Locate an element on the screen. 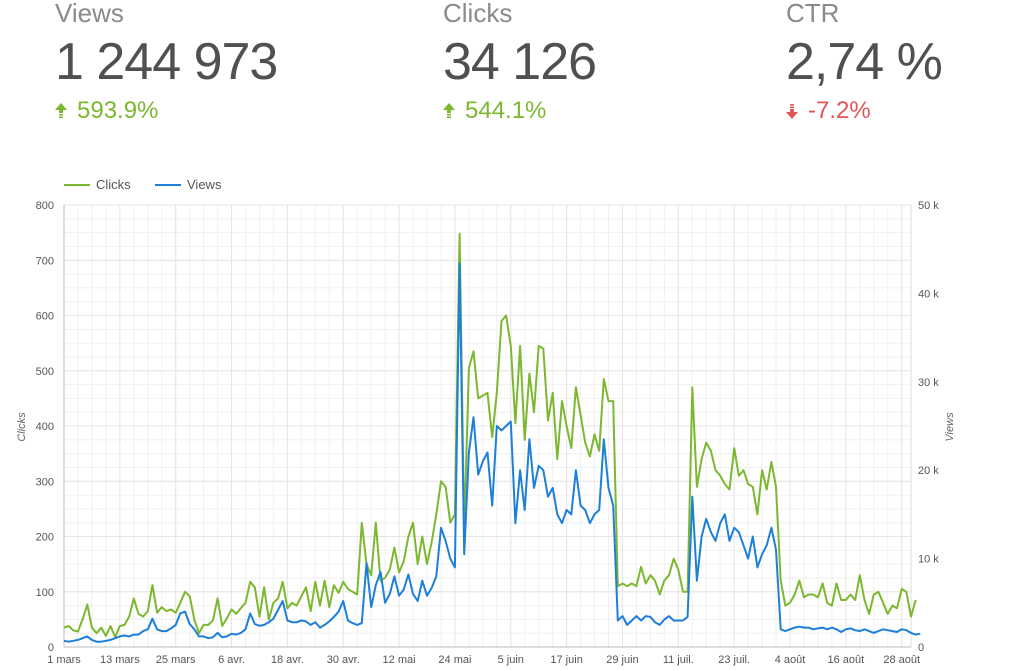 The width and height of the screenshot is (1024, 671). x-tick-label: 16 août is located at coordinates (845, 660).